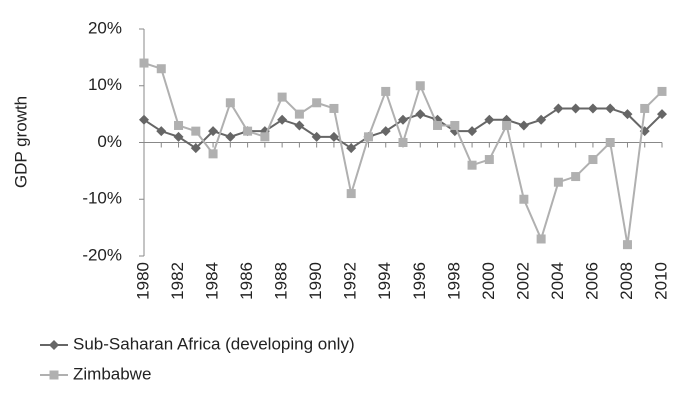 This screenshot has height=412, width=673. I want to click on y-tick-label: -20%, so click(102, 254).